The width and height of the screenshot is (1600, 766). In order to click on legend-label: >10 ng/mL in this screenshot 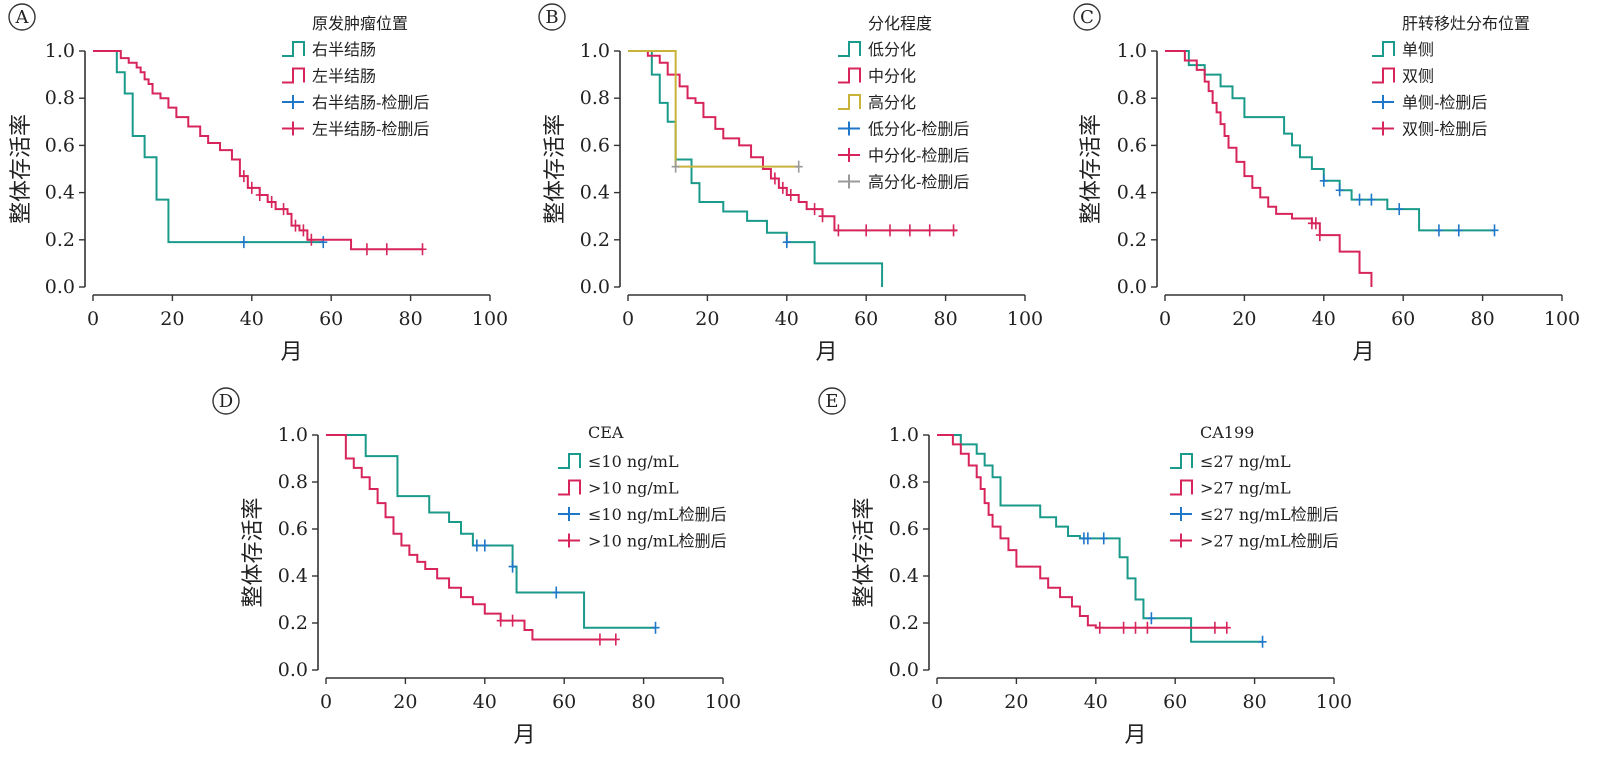, I will do `click(633, 488)`.